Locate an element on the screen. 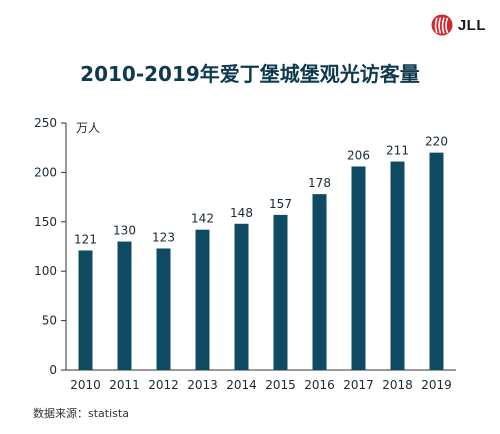 The image size is (500, 434). bar-value-label: 148 is located at coordinates (241, 213).